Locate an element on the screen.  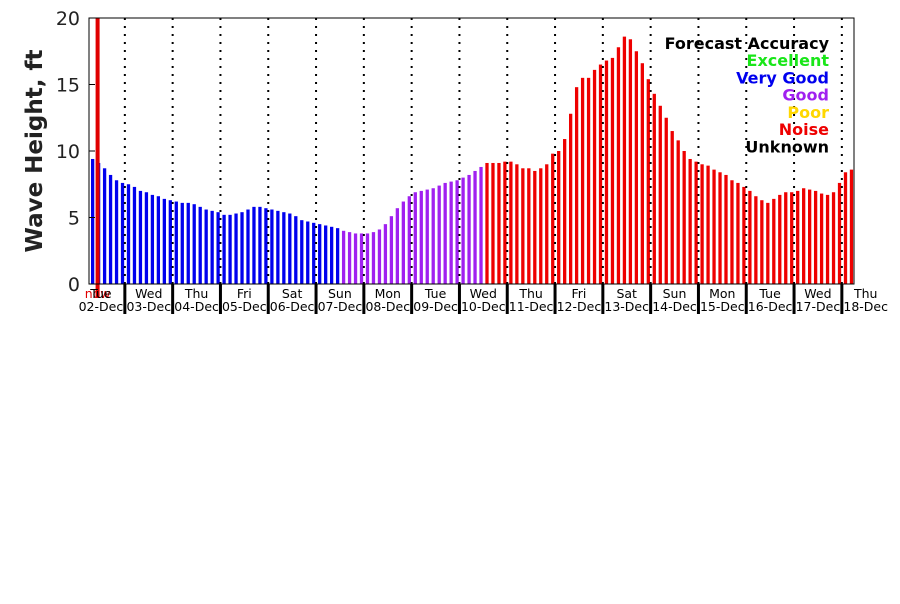
x-tick-date: 17-Dec is located at coordinates (818, 306).